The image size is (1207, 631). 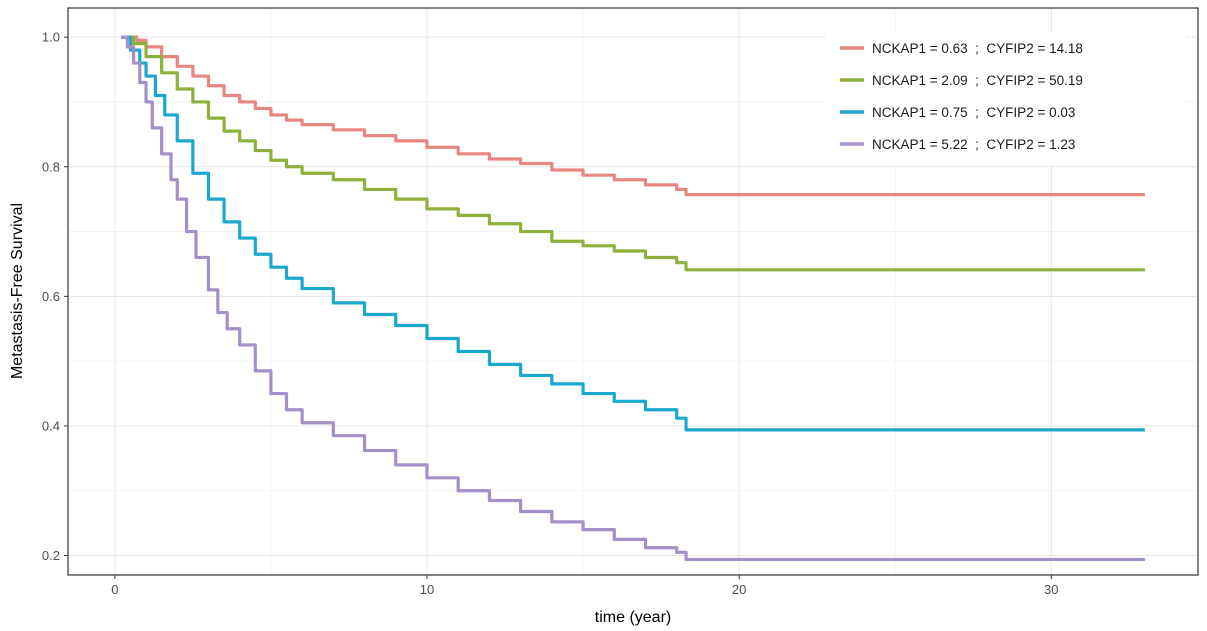 I want to click on x-tick-label: 0, so click(x=114, y=589).